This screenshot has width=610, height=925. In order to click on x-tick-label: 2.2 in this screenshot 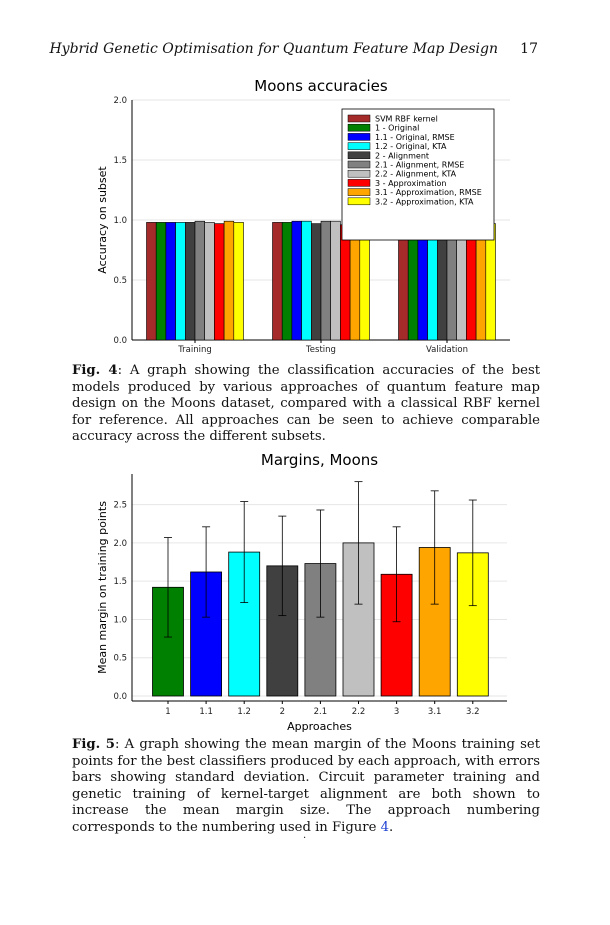, I will do `click(359, 712)`.